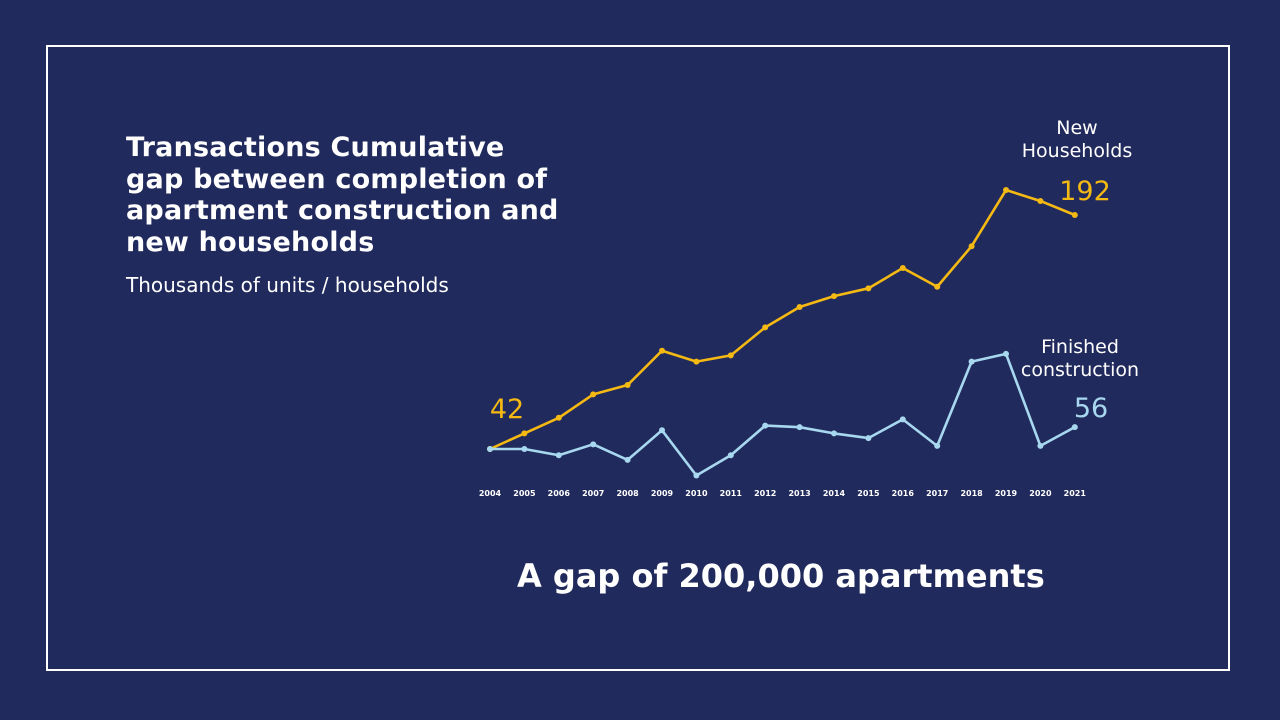  I want to click on x-tick-label: 2021, so click(1075, 493).